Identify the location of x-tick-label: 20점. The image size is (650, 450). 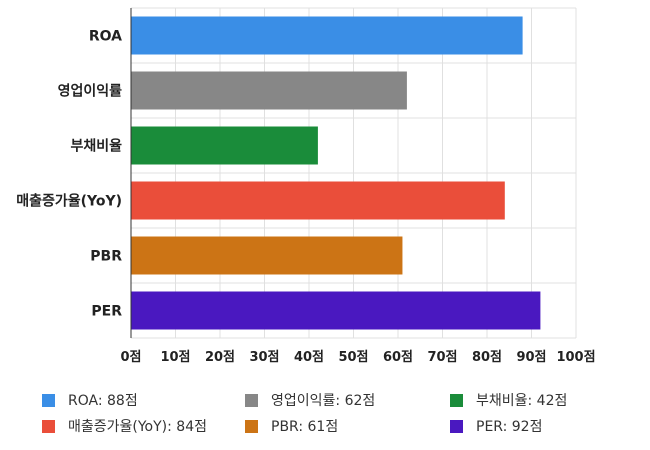
(220, 357).